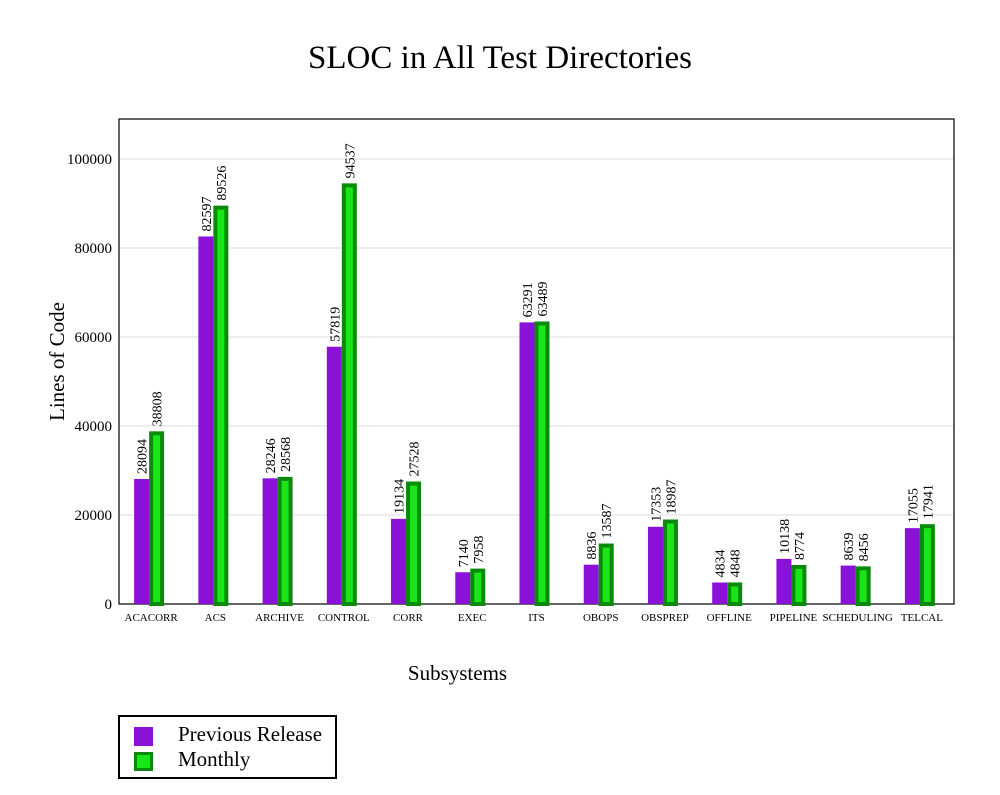 The image size is (1000, 795). I want to click on y-tick-label-40000: 40000, so click(94, 427).